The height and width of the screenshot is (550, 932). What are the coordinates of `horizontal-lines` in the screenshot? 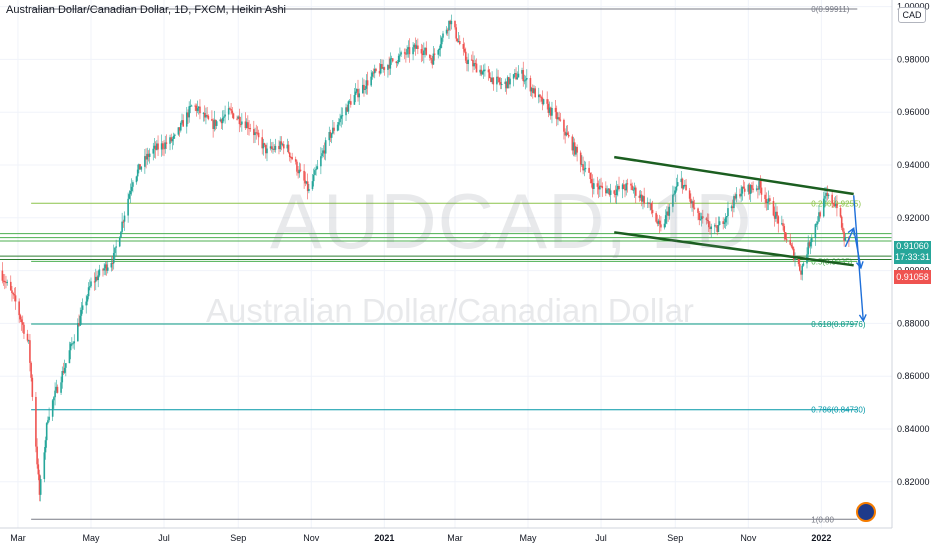 It's located at (446, 247).